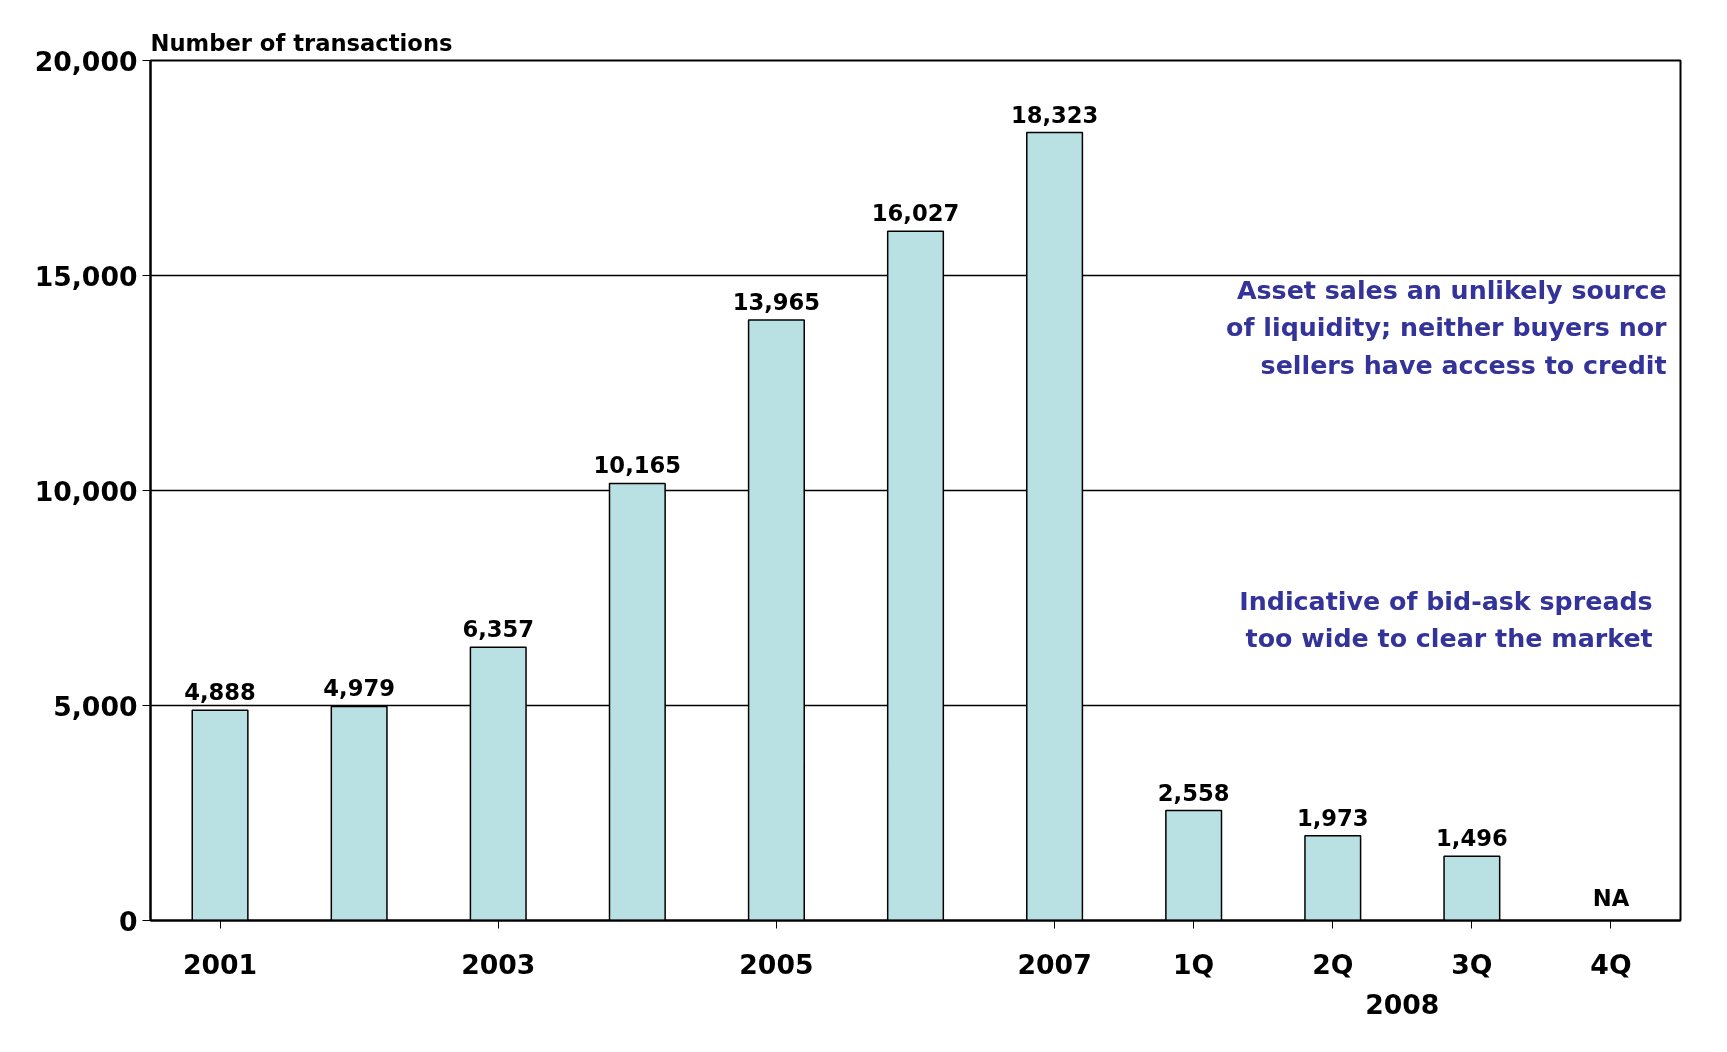 Image resolution: width=1727 pixels, height=1052 pixels. What do you see at coordinates (1447, 327) in the screenshot?
I see `annotation: Asset sales an unlikely source of liquidity; neither buyers nor sellers have access to credit` at bounding box center [1447, 327].